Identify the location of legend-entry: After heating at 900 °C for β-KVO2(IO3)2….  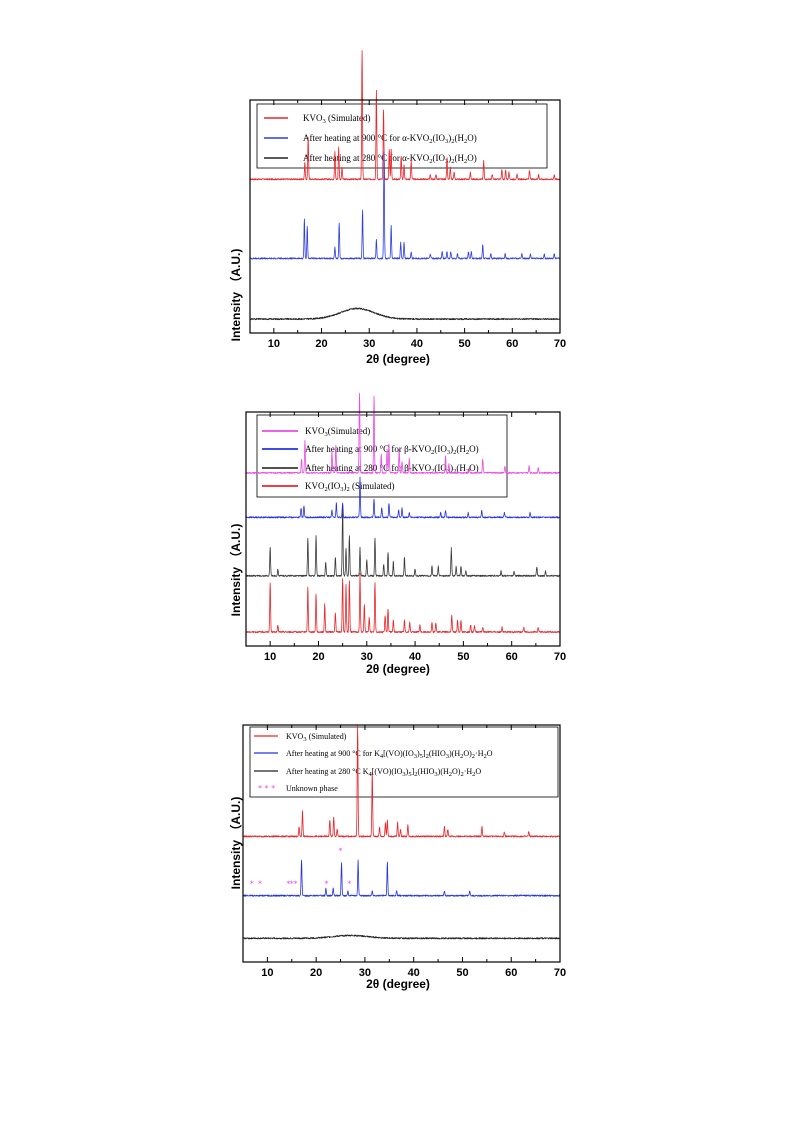
(392, 450).